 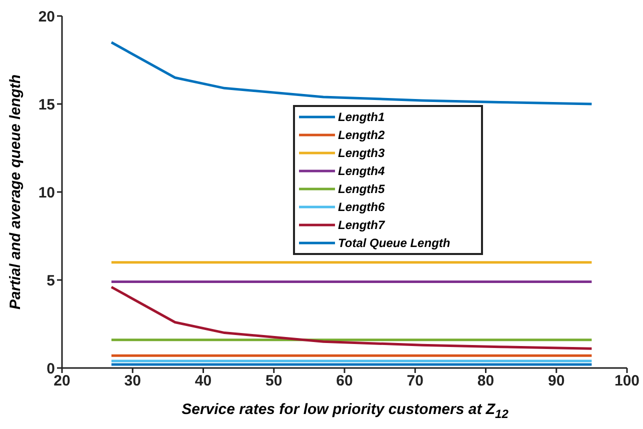 I want to click on x-tick-label: 90, so click(x=556, y=381).